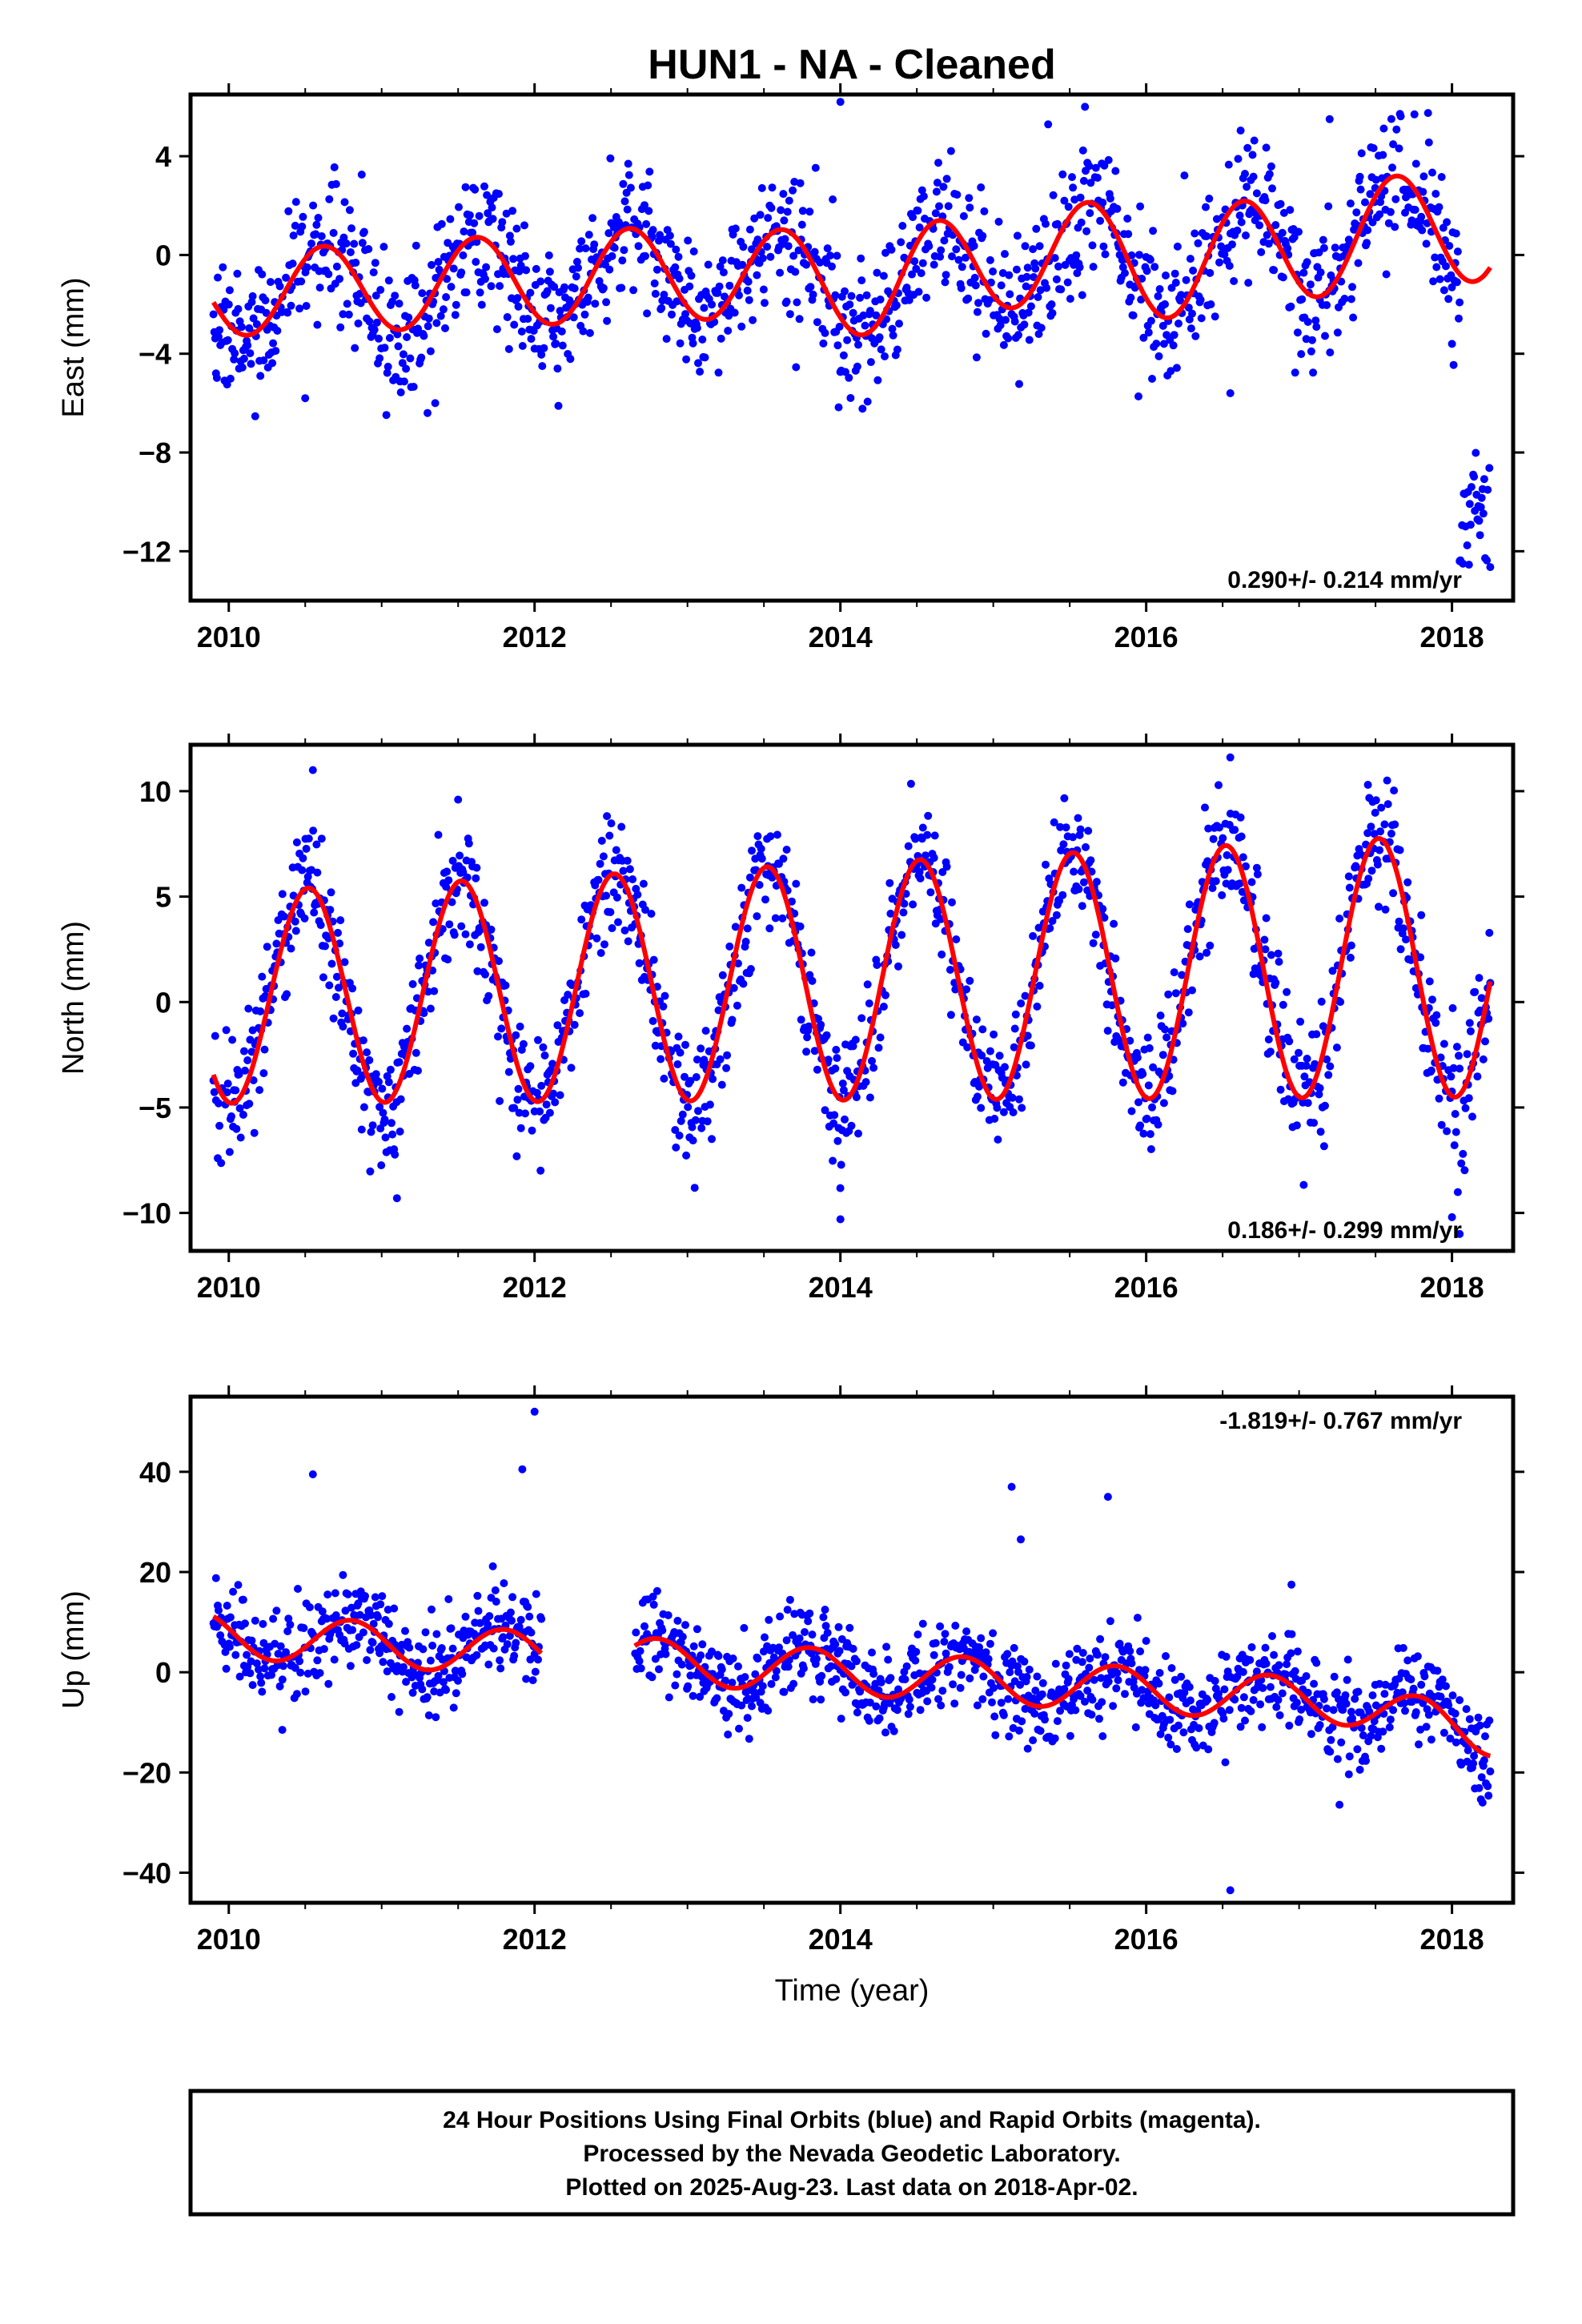 Image resolution: width=1582 pixels, height=2324 pixels. I want to click on north-outlier-point, so click(312, 770).